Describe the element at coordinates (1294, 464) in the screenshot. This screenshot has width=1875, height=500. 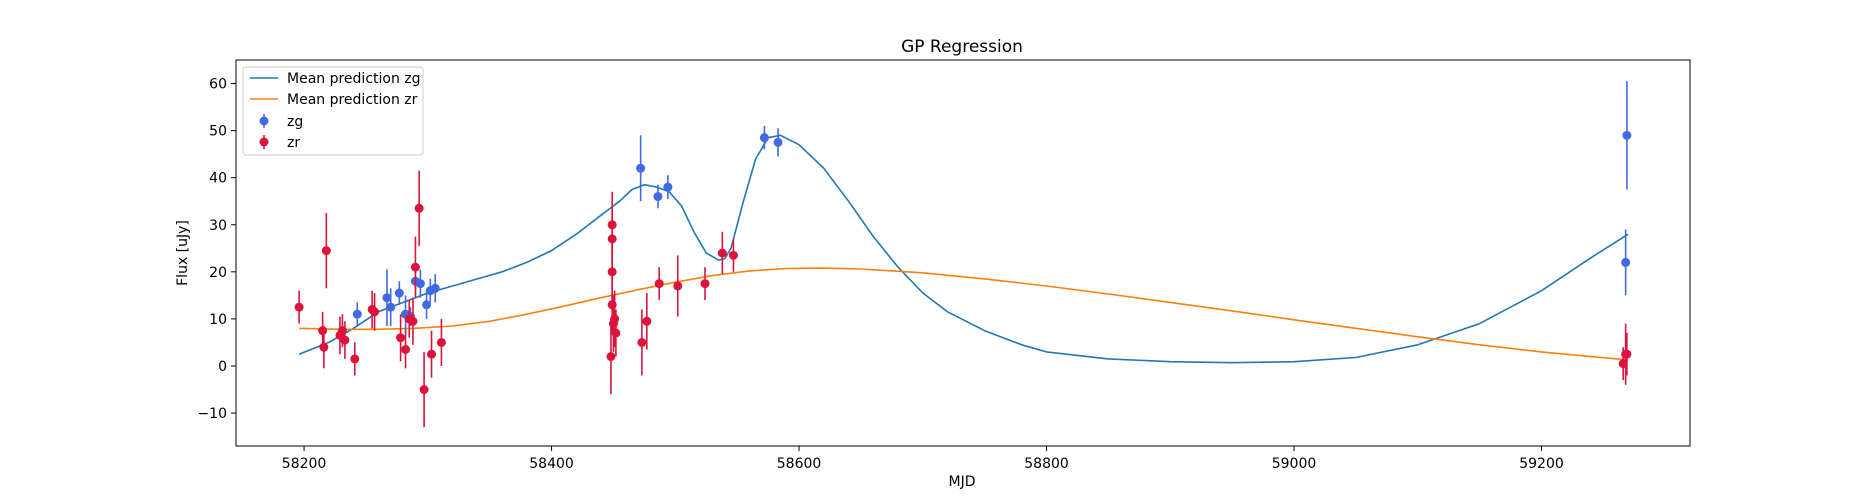
I see `x-tick-label: 59000` at that location.